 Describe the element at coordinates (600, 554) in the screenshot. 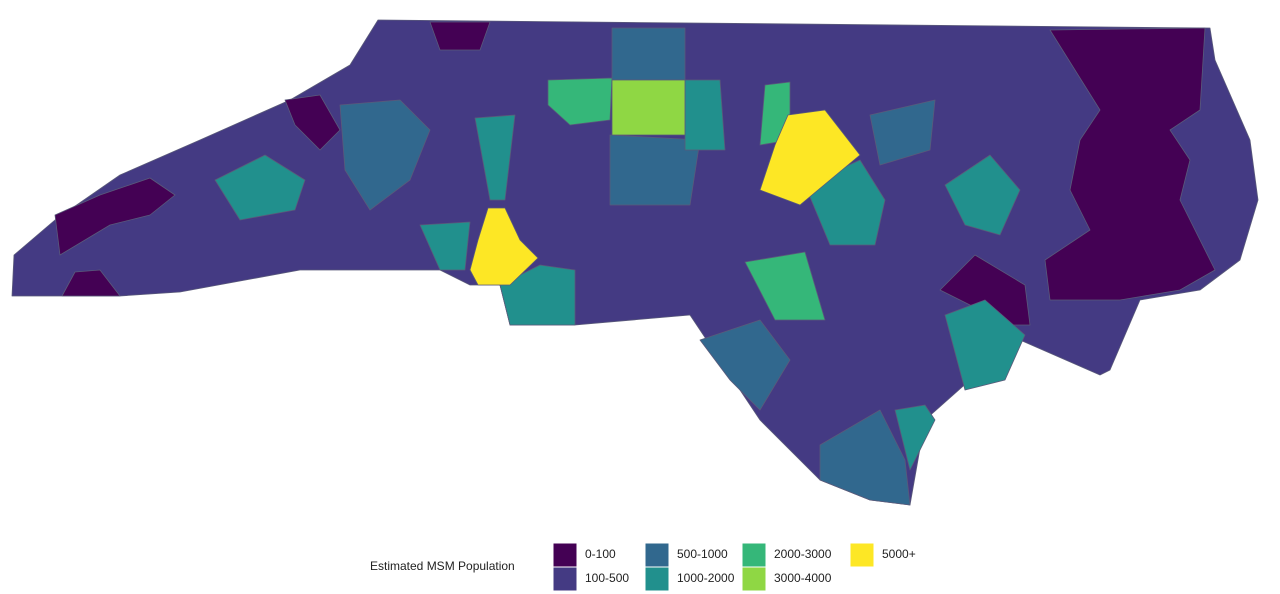

I see `legend-label: 0-100` at that location.